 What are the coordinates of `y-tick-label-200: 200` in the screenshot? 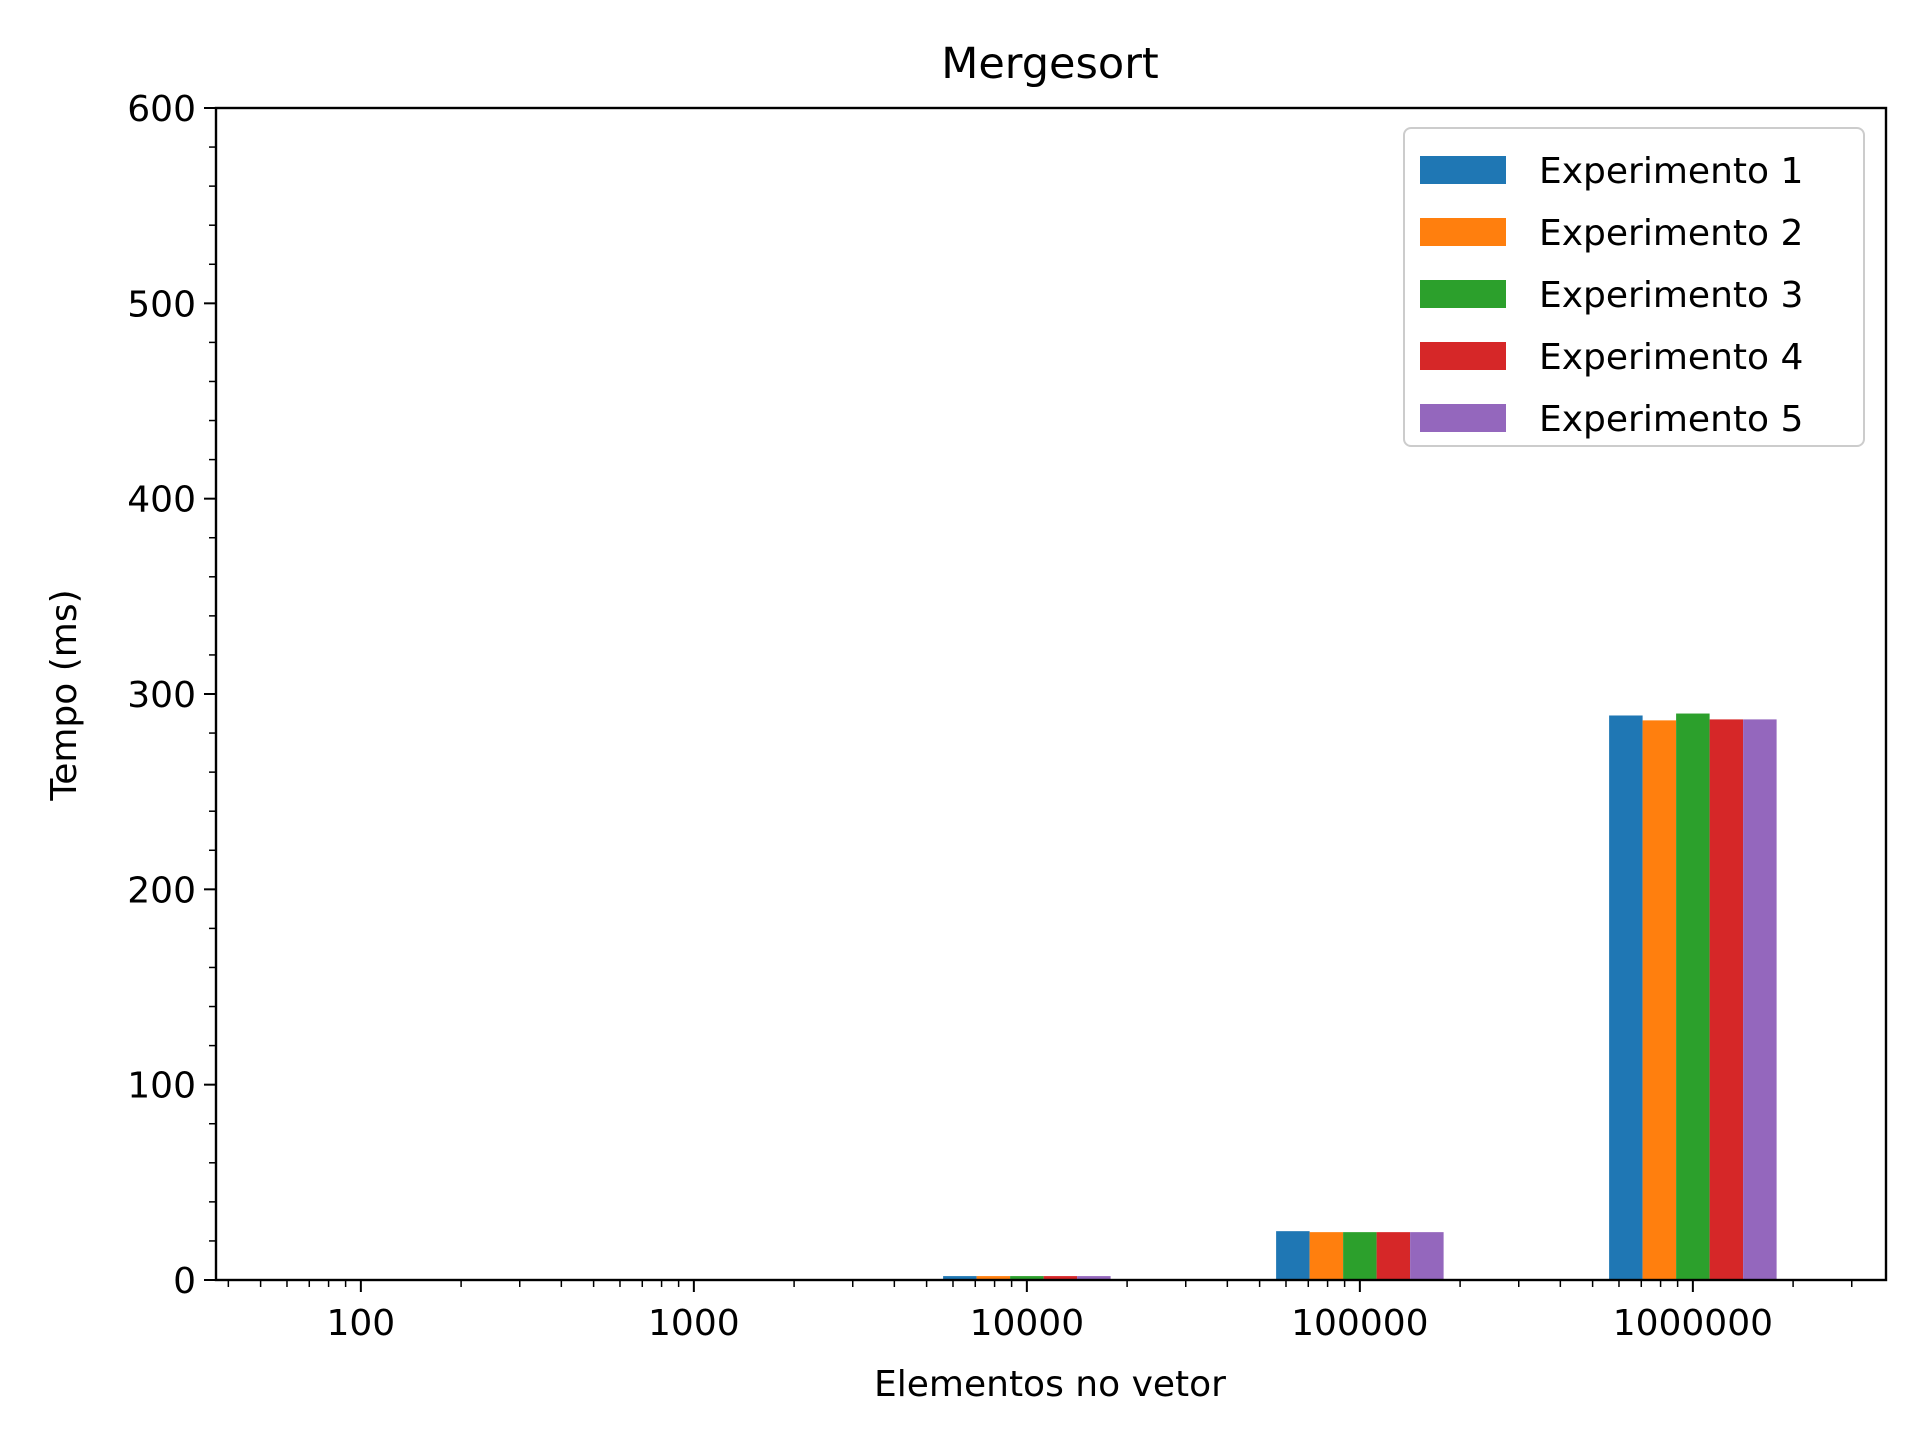 It's located at (161, 890).